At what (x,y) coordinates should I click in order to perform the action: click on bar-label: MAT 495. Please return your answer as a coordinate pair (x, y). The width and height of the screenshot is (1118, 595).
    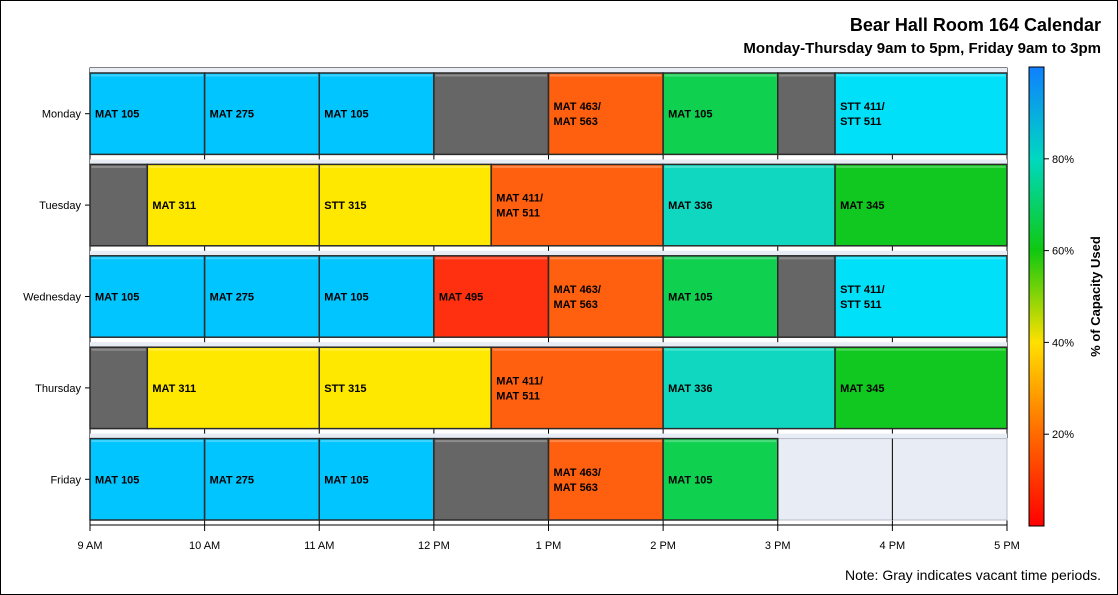
    Looking at the image, I should click on (461, 298).